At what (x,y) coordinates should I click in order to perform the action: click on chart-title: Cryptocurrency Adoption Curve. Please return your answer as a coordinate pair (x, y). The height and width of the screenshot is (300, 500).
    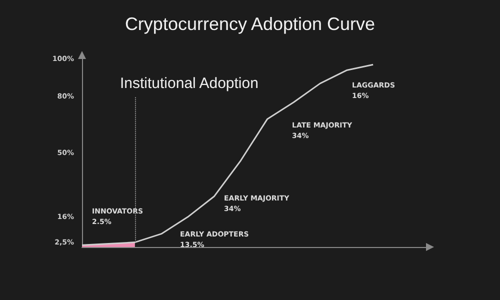
    Looking at the image, I should click on (250, 24).